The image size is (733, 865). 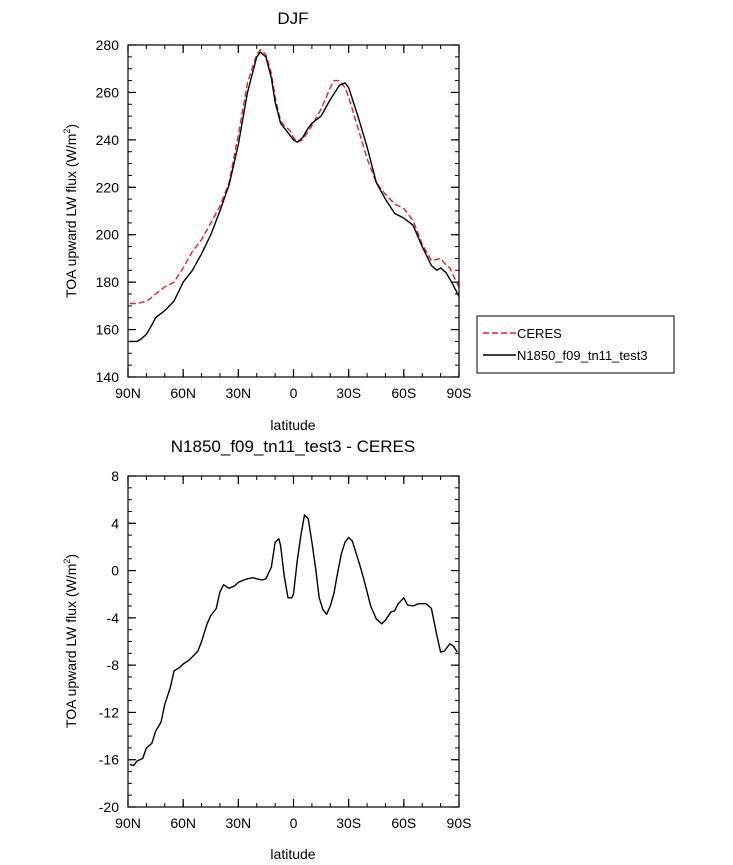 What do you see at coordinates (108, 282) in the screenshot?
I see `y-tick-label: 180` at bounding box center [108, 282].